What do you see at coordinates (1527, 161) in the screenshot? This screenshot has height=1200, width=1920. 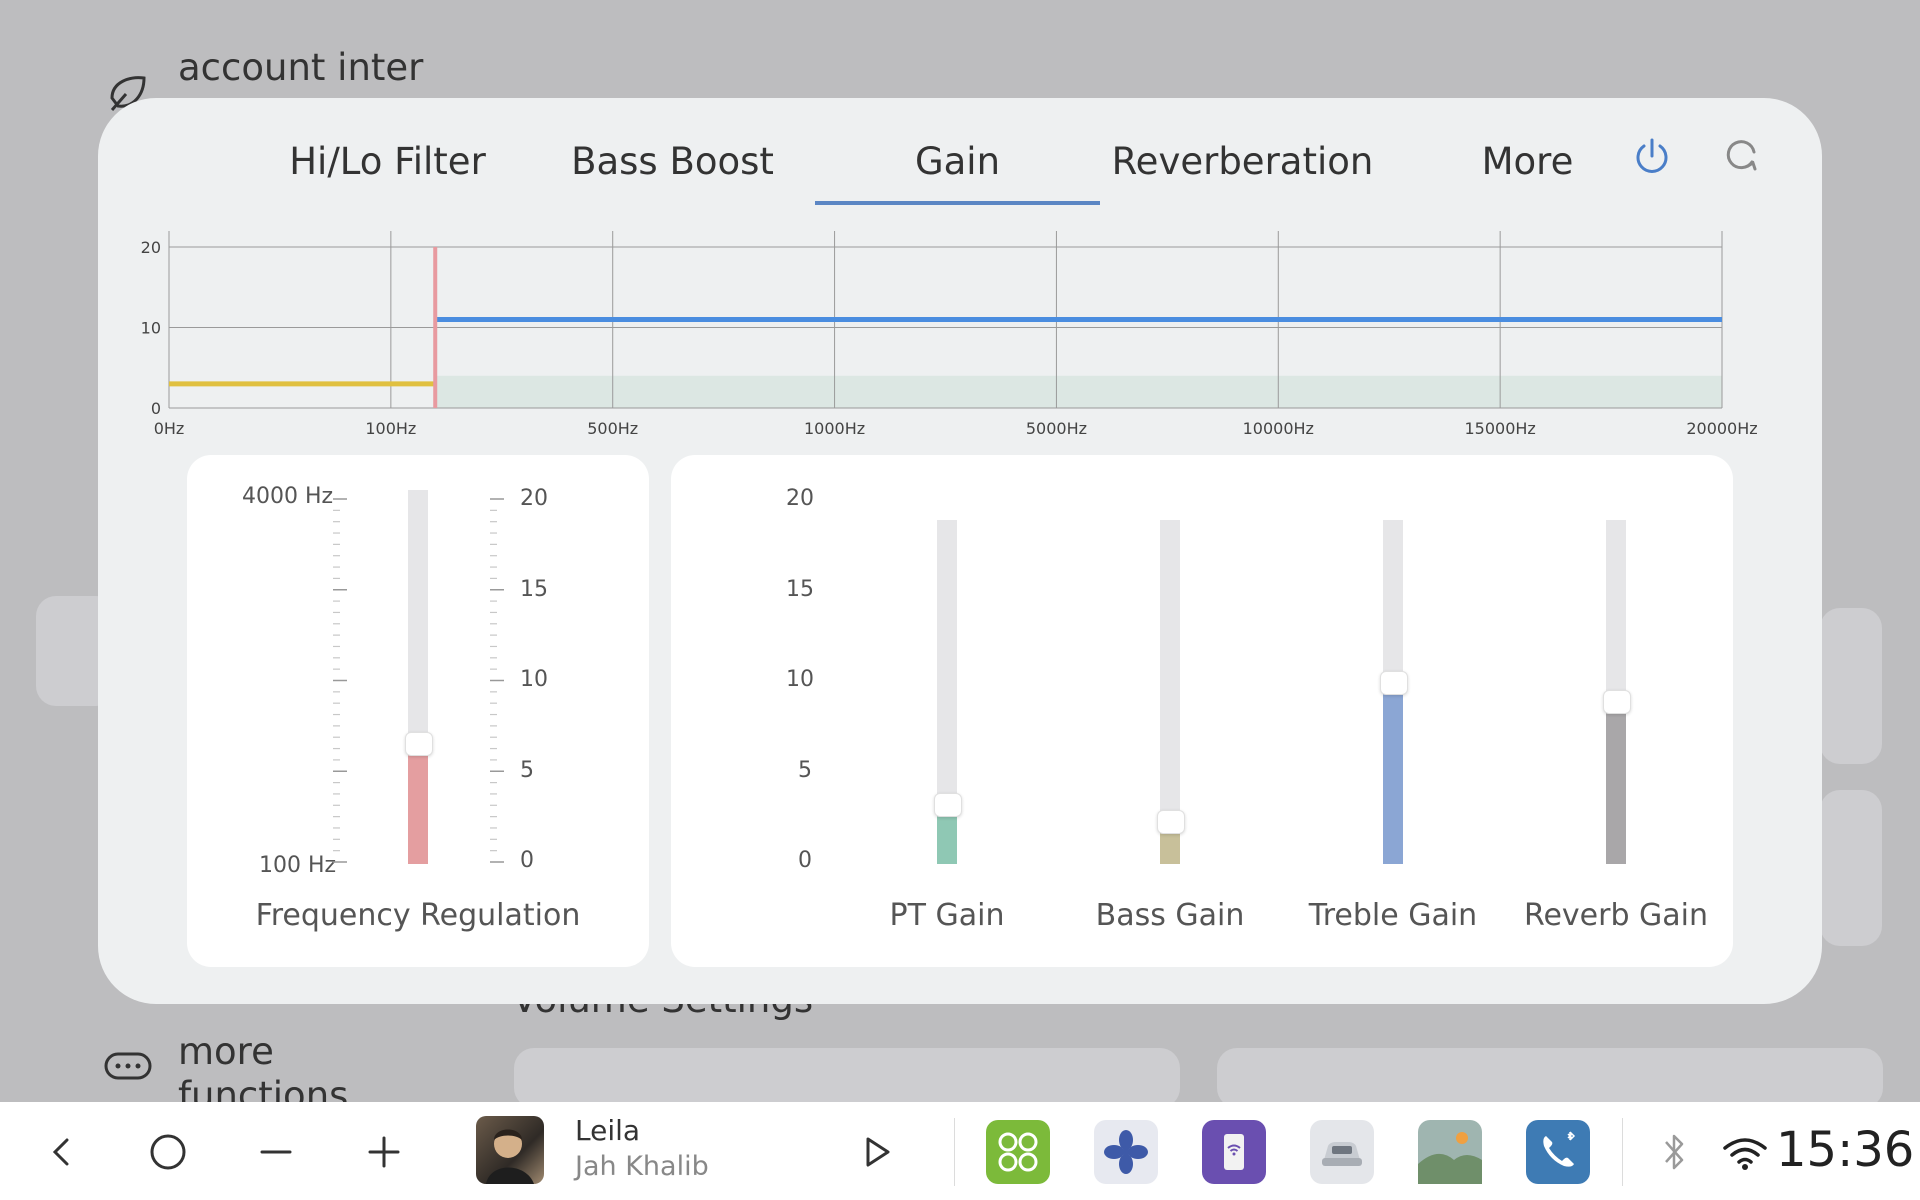 I see `tab-more: More` at bounding box center [1527, 161].